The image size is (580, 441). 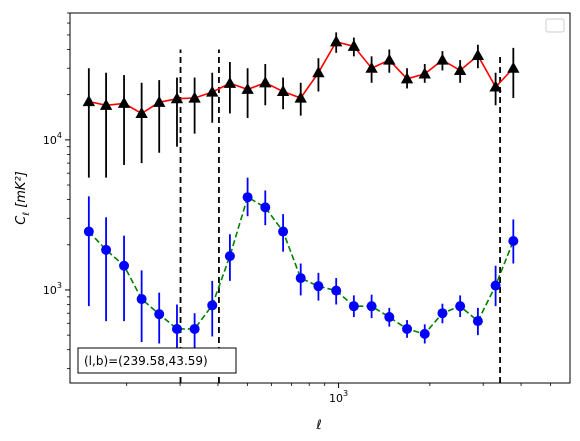 What do you see at coordinates (338, 397) in the screenshot?
I see `x-tick-label: 103` at bounding box center [338, 397].